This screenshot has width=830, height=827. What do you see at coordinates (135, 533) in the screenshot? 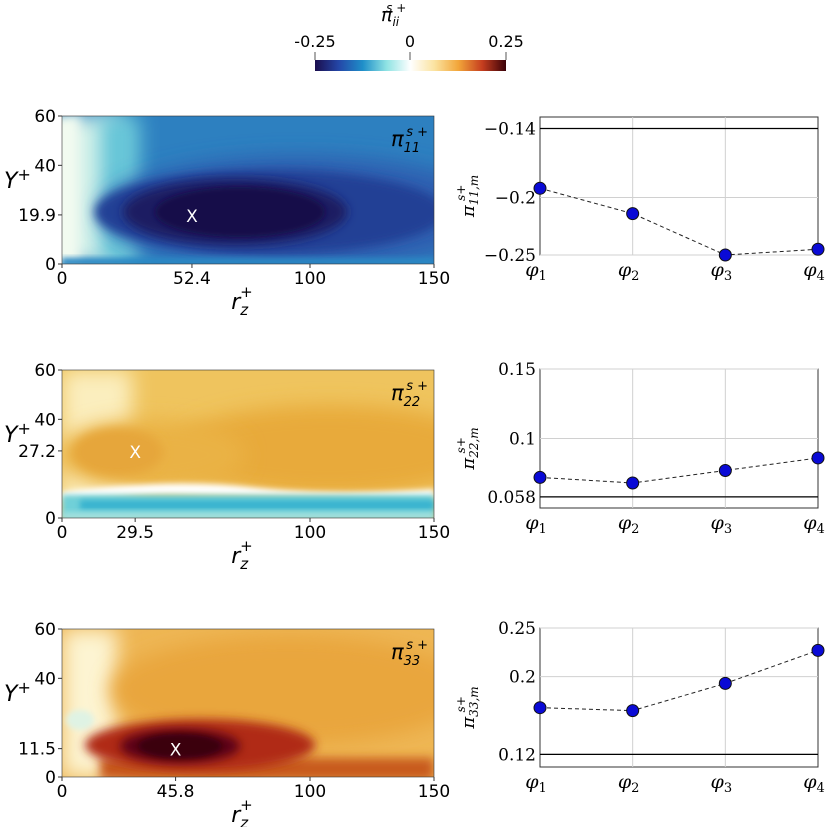
I see `x-tick-label: 29.5` at bounding box center [135, 533].